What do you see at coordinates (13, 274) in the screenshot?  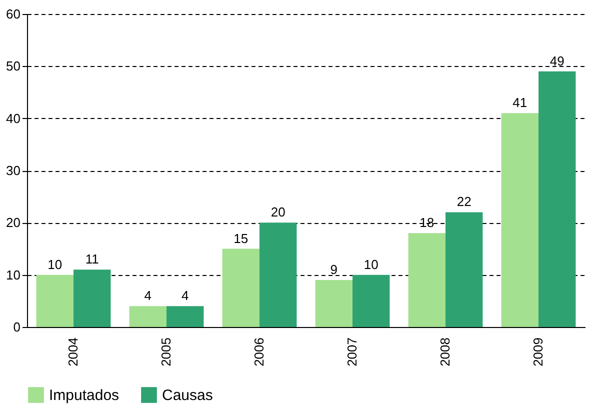 I see `y-tick-label: 10` at bounding box center [13, 274].